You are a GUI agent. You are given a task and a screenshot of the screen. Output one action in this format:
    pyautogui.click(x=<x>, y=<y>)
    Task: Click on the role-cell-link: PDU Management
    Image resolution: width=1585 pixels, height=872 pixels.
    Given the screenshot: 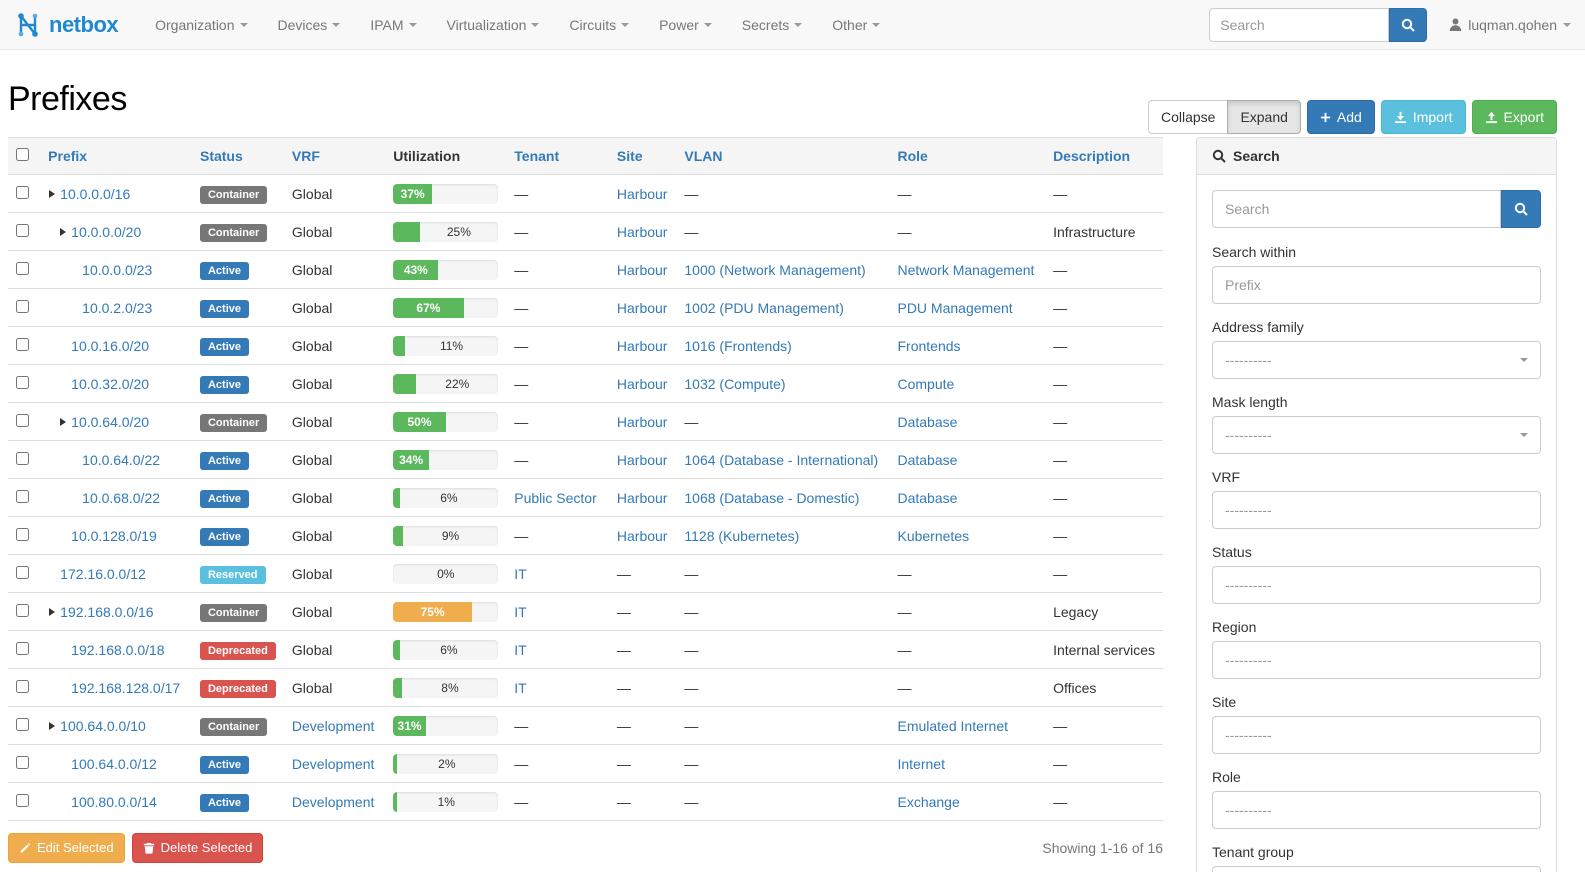 What is the action you would take?
    pyautogui.click(x=955, y=307)
    